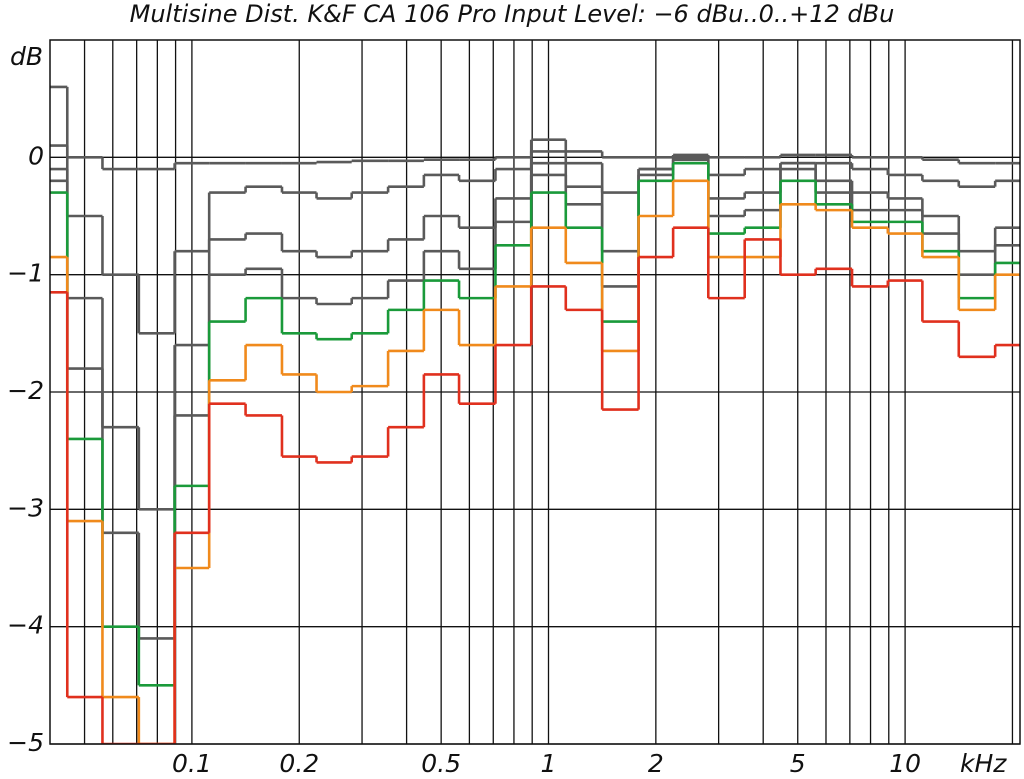 The width and height of the screenshot is (1024, 779). What do you see at coordinates (25, 742) in the screenshot?
I see `y-tick-label: −5` at bounding box center [25, 742].